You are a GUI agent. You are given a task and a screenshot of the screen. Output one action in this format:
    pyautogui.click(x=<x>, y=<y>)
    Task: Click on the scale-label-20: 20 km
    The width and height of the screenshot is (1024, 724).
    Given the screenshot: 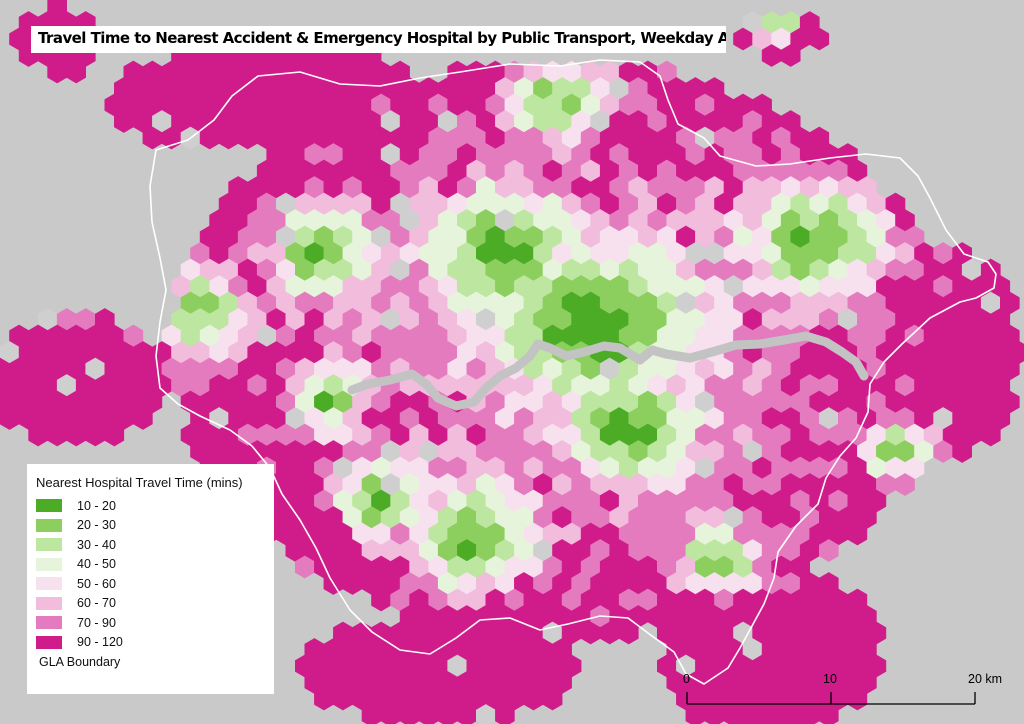 What is the action you would take?
    pyautogui.click(x=985, y=679)
    